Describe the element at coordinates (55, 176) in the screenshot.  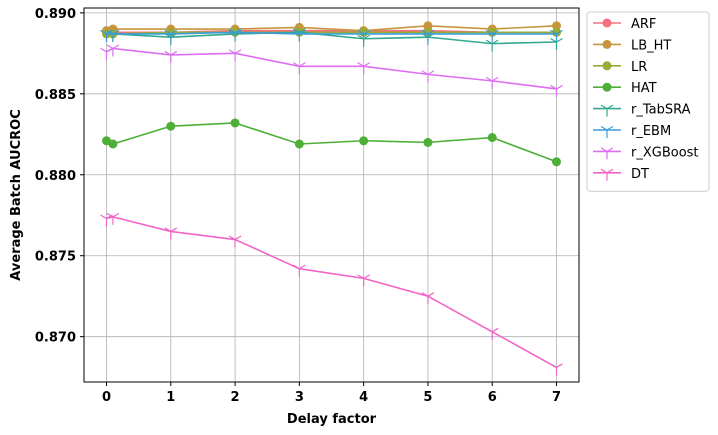
I see `y-tick-label: 0.880` at that location.